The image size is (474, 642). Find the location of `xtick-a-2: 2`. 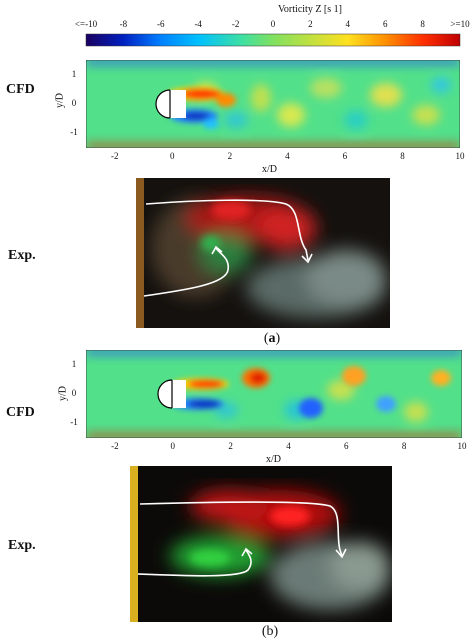

xtick-a-2: 2 is located at coordinates (230, 156).